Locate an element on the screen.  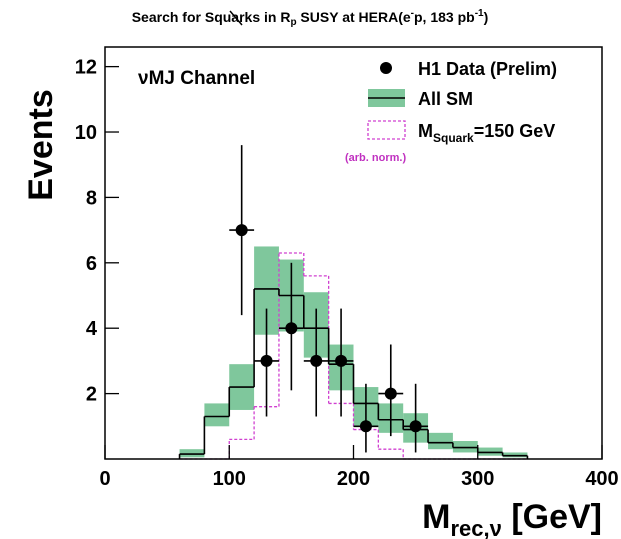
y-tick-label: 10 is located at coordinates (86, 133).